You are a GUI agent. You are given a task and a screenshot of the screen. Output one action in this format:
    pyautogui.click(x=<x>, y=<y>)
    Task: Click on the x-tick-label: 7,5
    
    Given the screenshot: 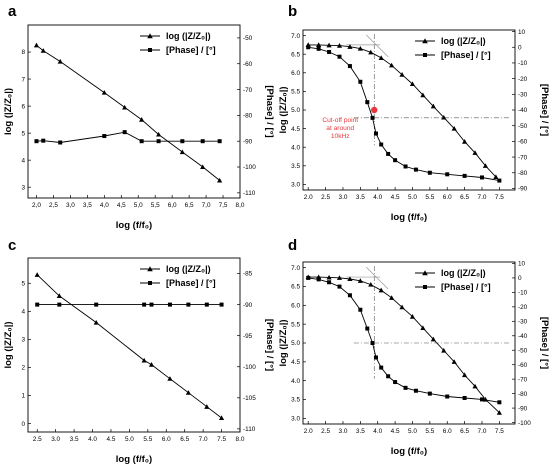 What is the action you would take?
    pyautogui.click(x=223, y=205)
    